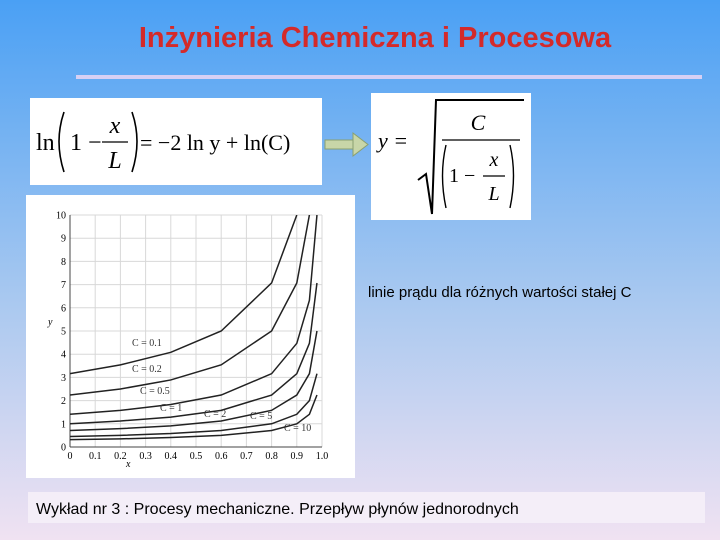 The width and height of the screenshot is (720, 545). I want to click on eq2-inner-num: x, so click(494, 160).